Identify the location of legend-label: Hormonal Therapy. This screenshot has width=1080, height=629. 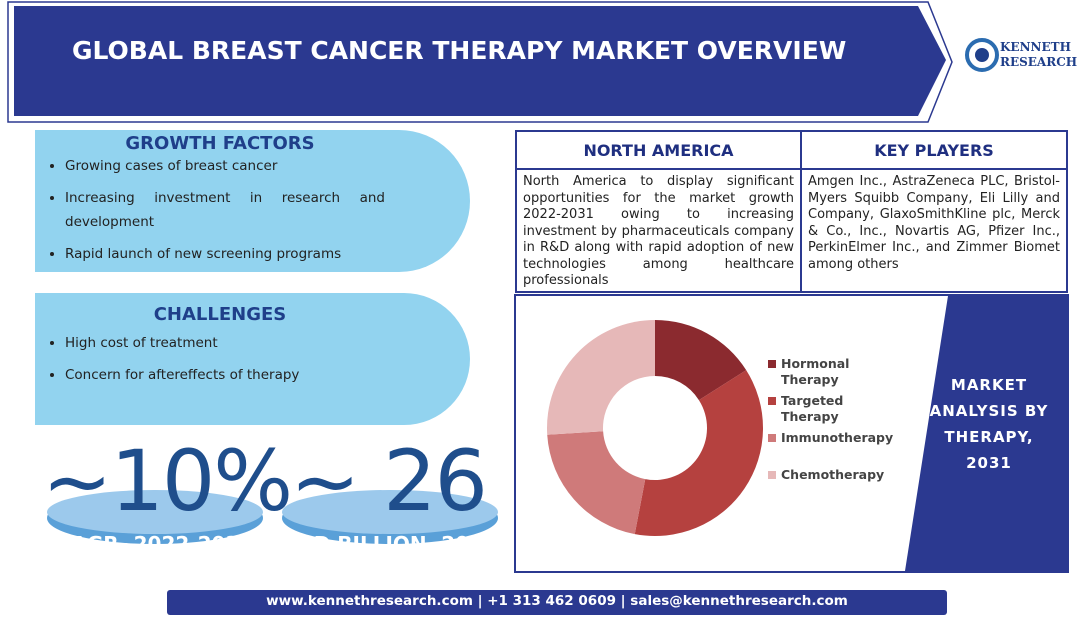
(815, 371).